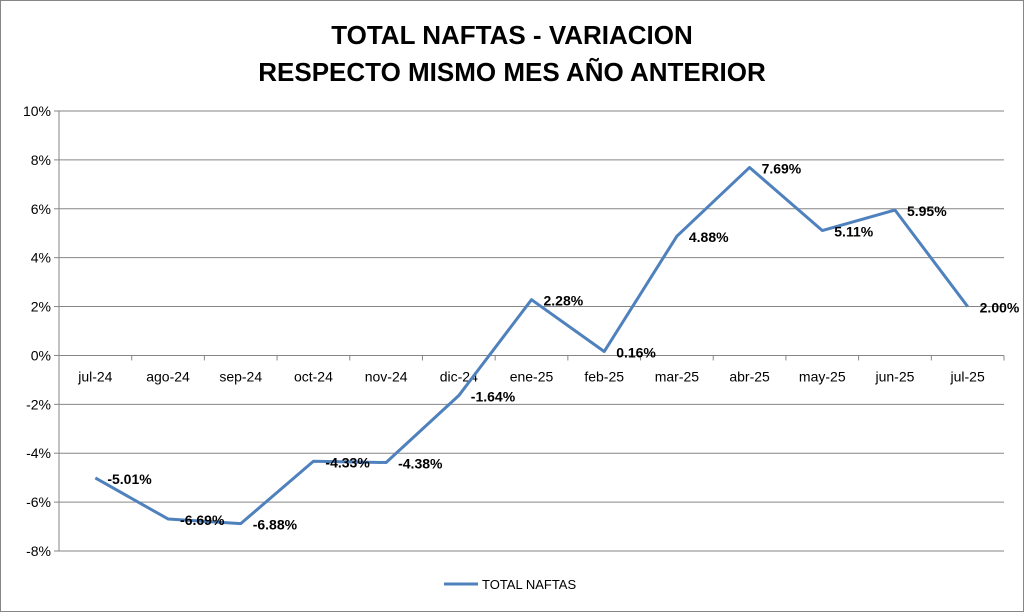  What do you see at coordinates (37, 111) in the screenshot?
I see `y-tick-label: 10%` at bounding box center [37, 111].